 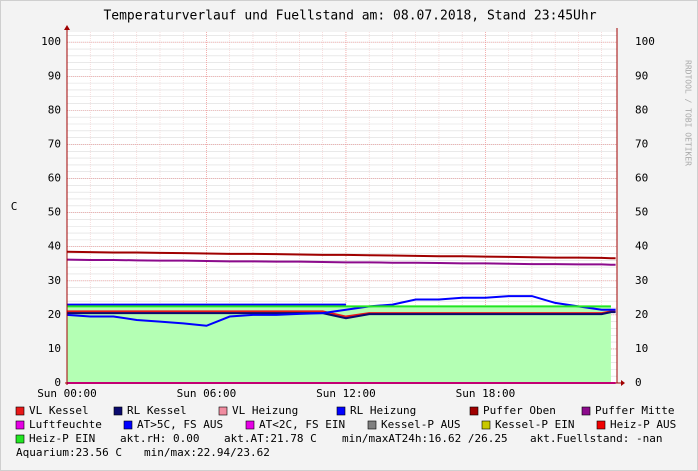 I want to click on legend-label: Kessel-P AUS, so click(x=420, y=424).